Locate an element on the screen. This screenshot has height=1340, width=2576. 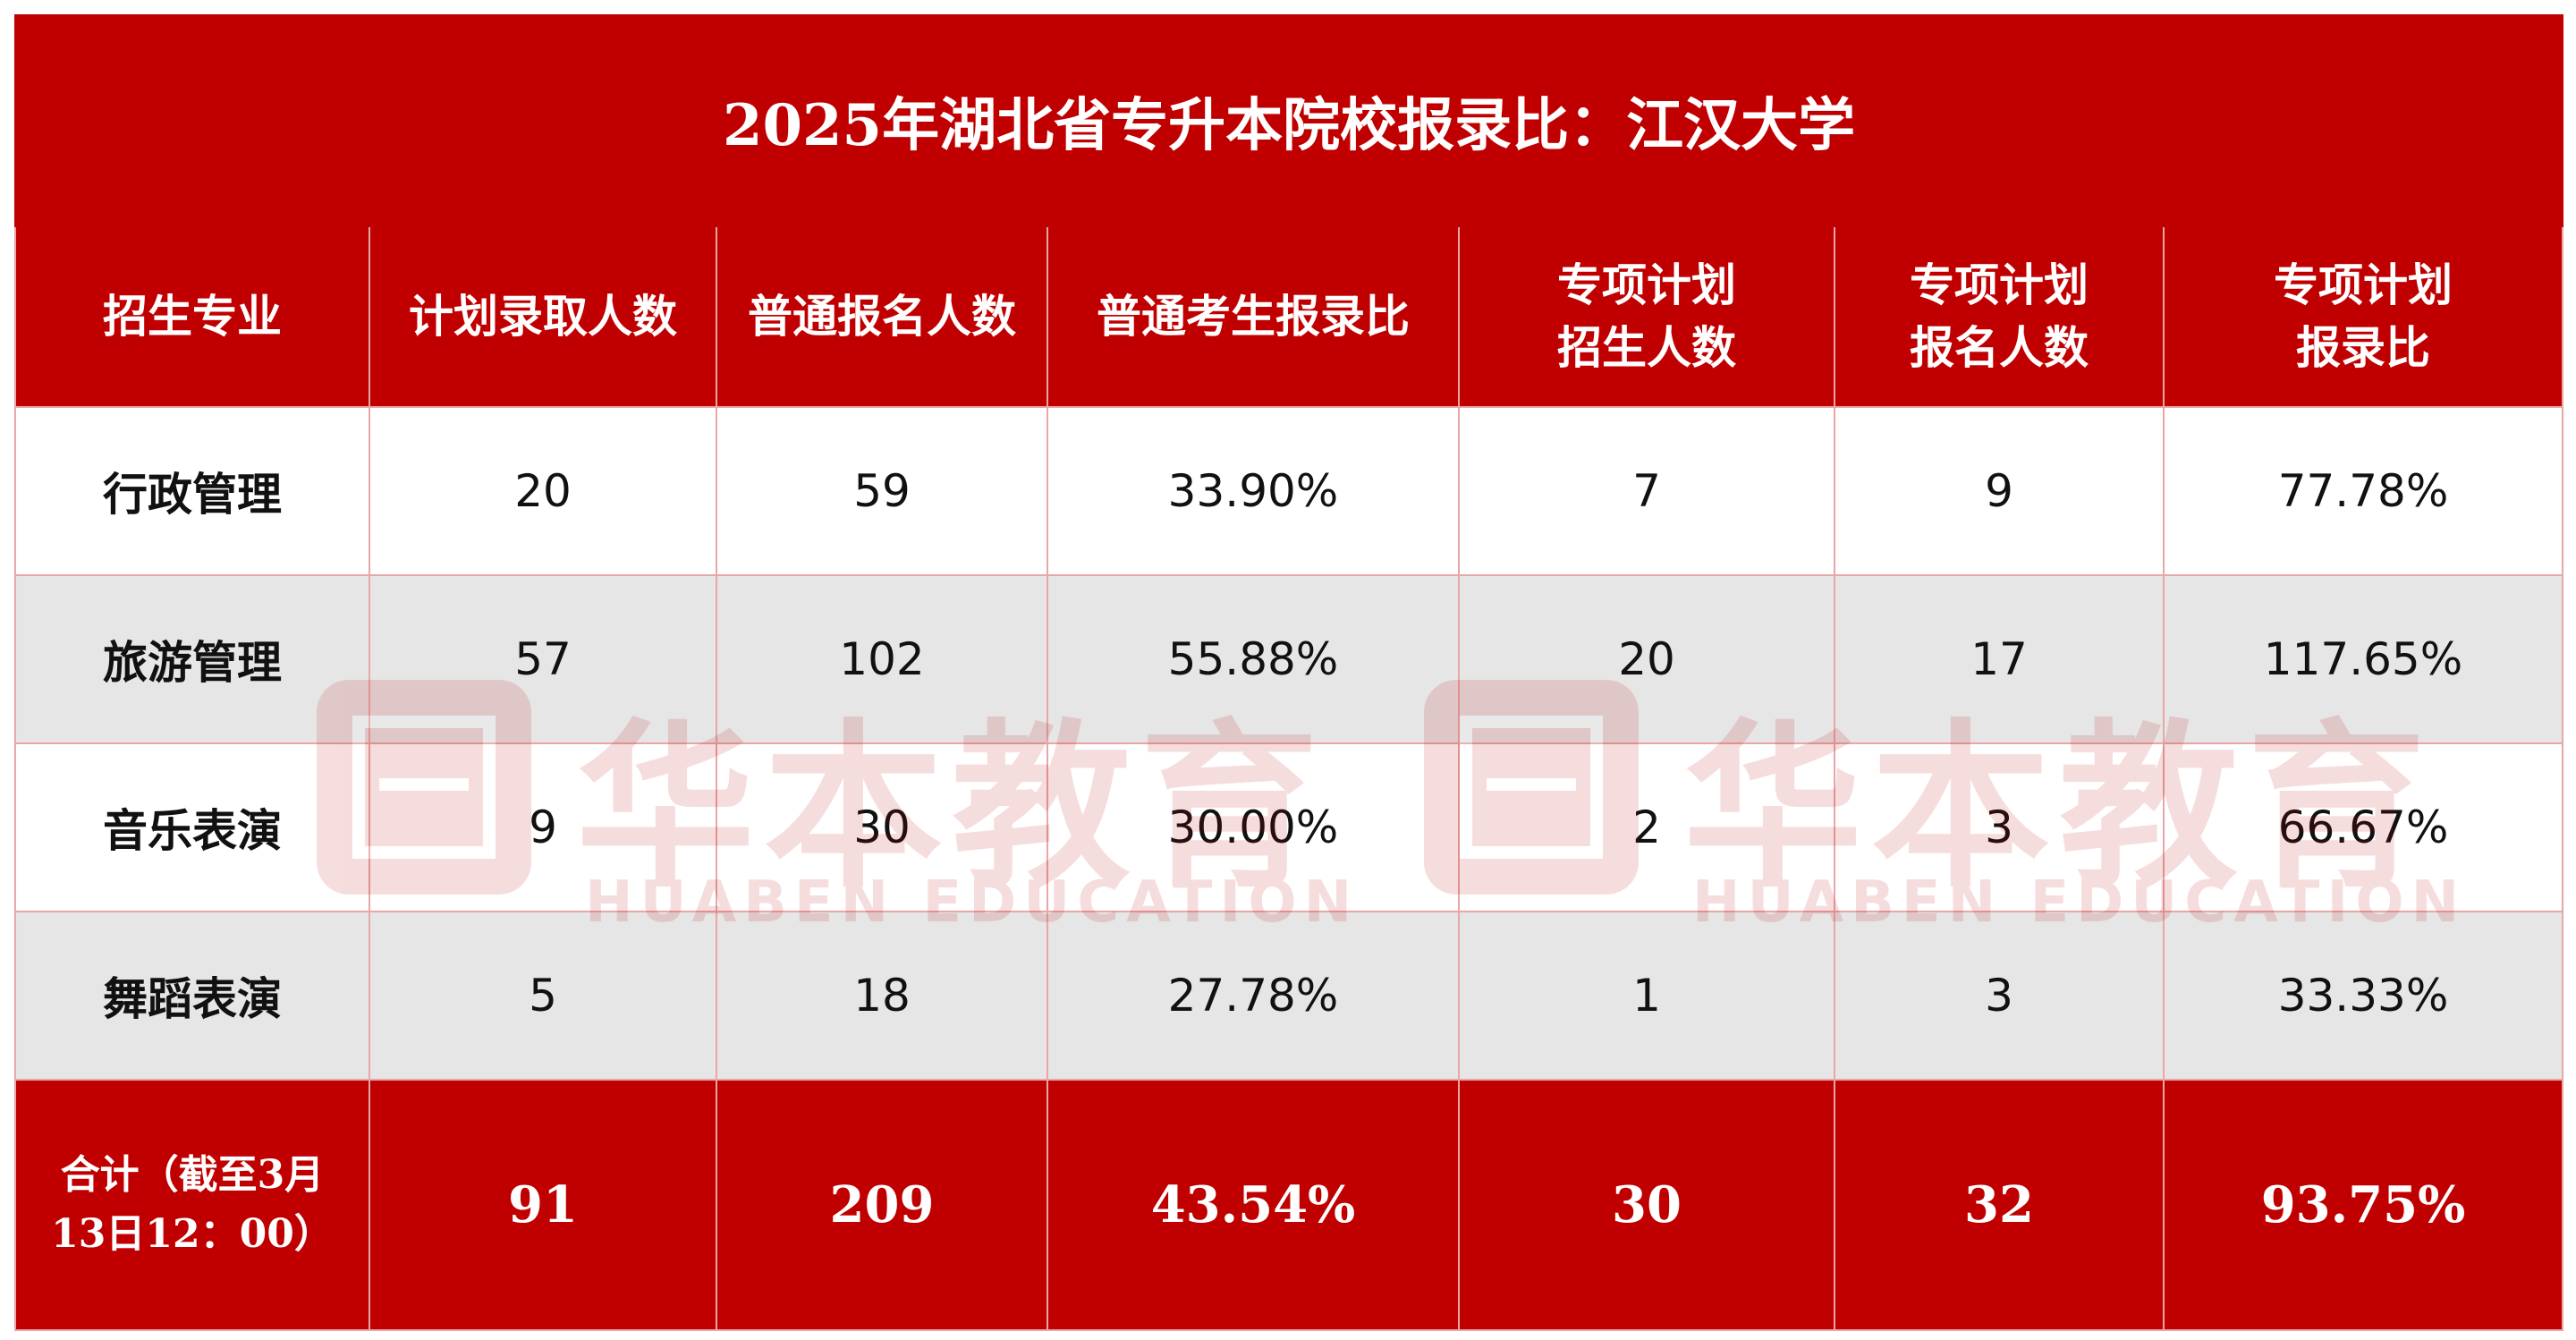
cell-special-plan: 1 is located at coordinates (1646, 996).